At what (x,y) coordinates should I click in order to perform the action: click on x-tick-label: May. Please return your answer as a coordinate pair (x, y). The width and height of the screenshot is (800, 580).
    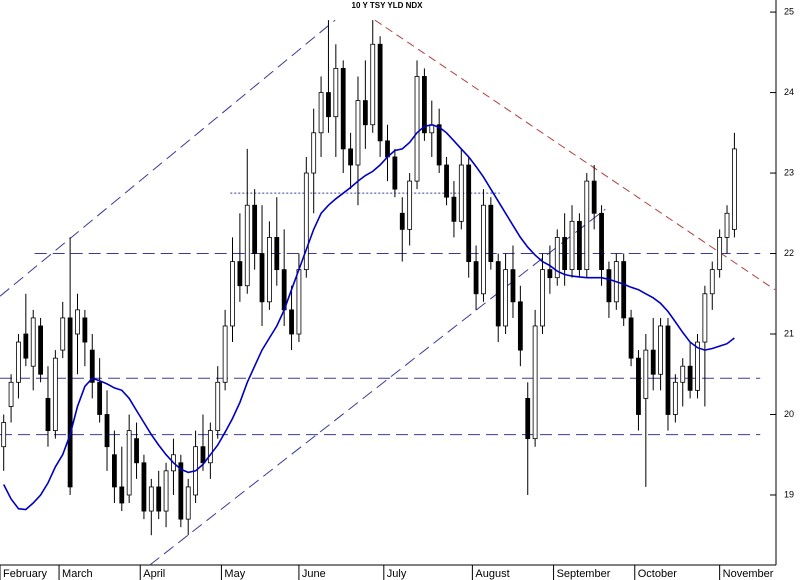
    Looking at the image, I should click on (234, 574).